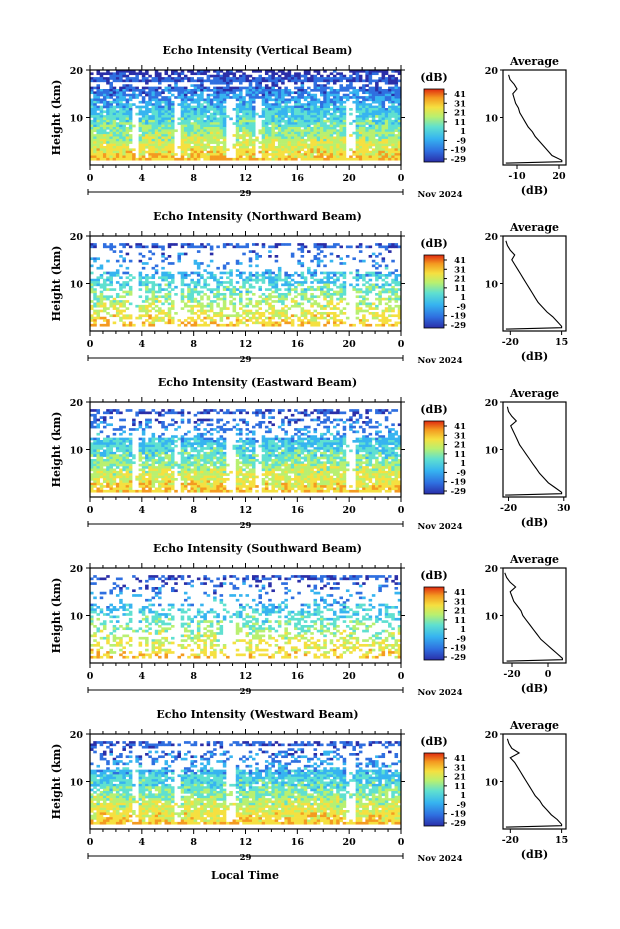 This screenshot has width=620, height=929. What do you see at coordinates (77, 237) in the screenshot?
I see `y-tick-label: 20` at bounding box center [77, 237].